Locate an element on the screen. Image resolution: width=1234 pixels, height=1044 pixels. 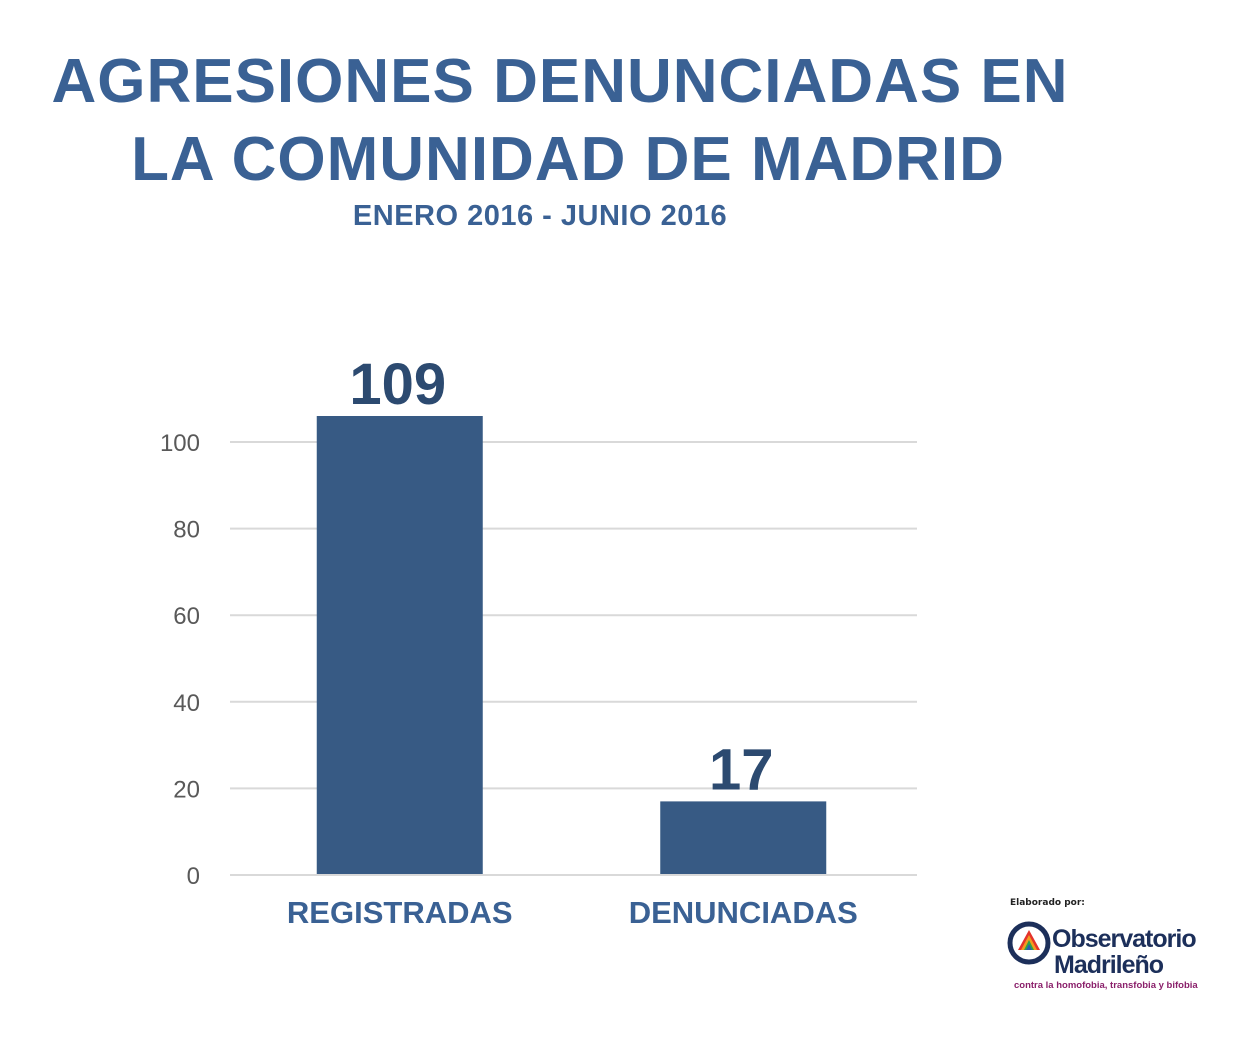
chart-title-line-1: AGRESIONES DENUNCIADAS EN is located at coordinates (560, 81).